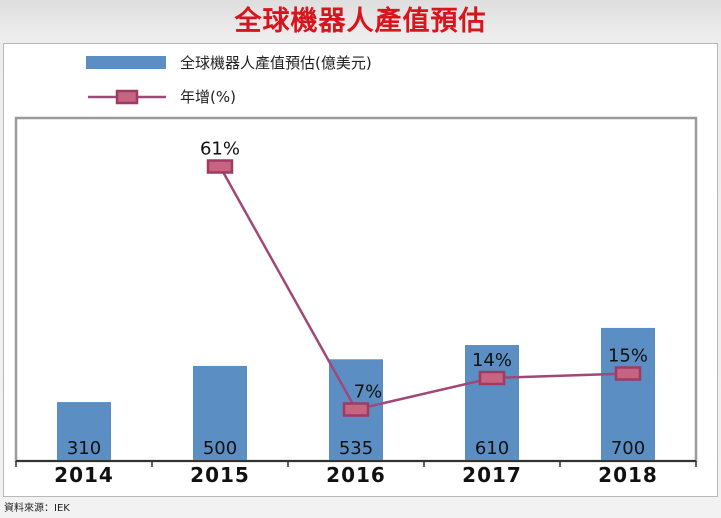 This screenshot has height=518, width=721. I want to click on x-tick-label: 2018, so click(628, 475).